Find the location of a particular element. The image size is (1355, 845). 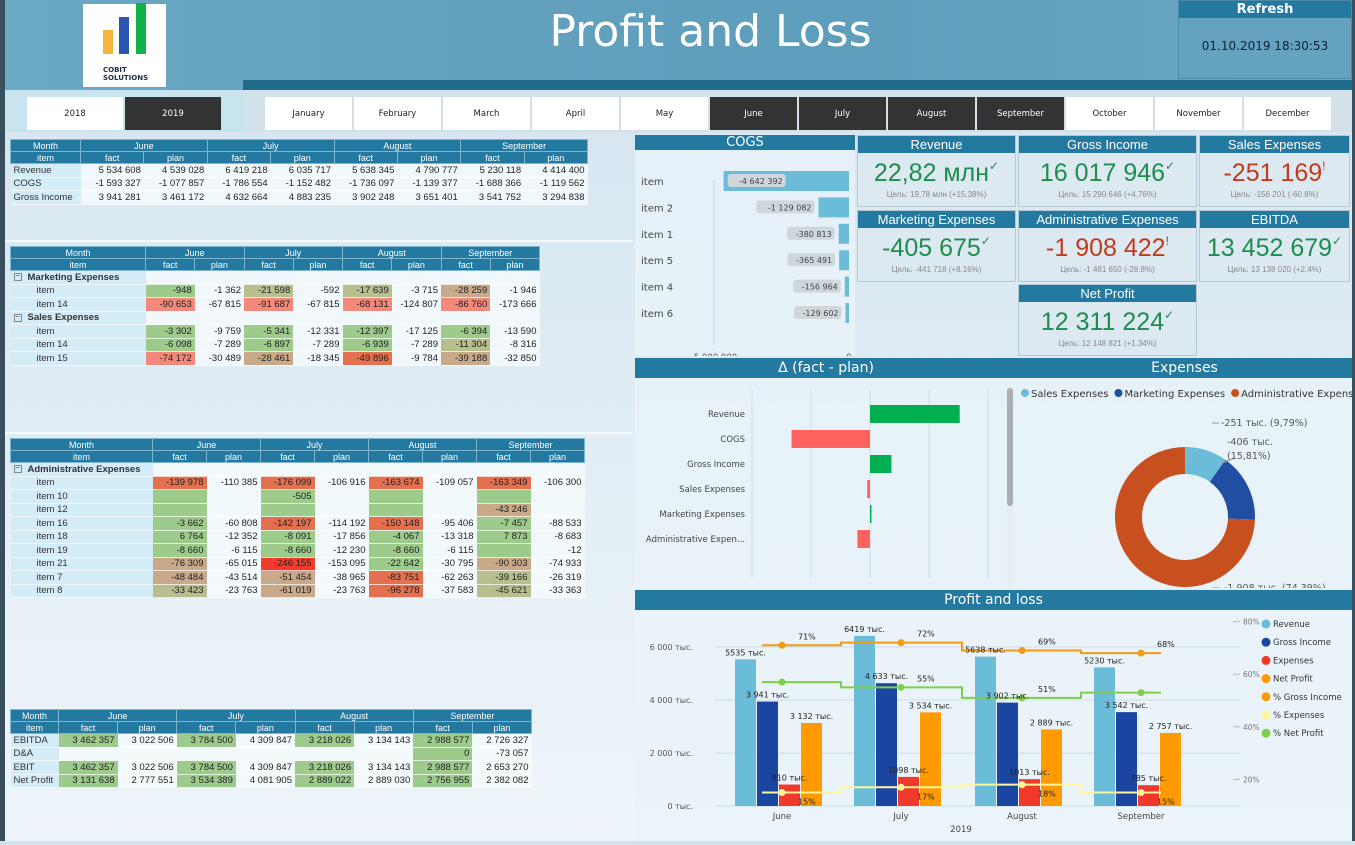

fact-cell: 3 462 357 is located at coordinates (88, 767).